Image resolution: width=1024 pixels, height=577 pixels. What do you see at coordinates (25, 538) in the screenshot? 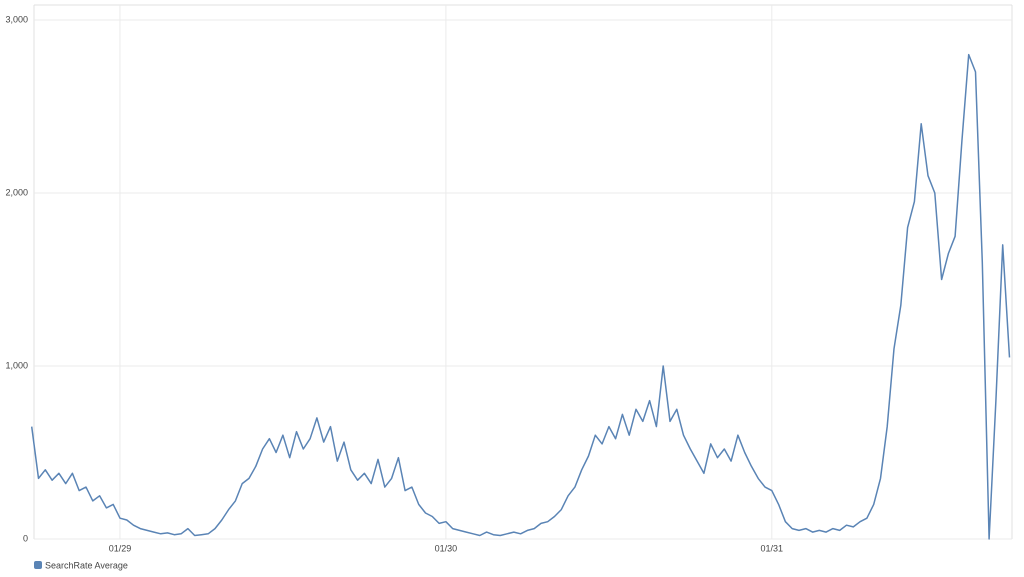
I see `y-tick-label: 0` at bounding box center [25, 538].